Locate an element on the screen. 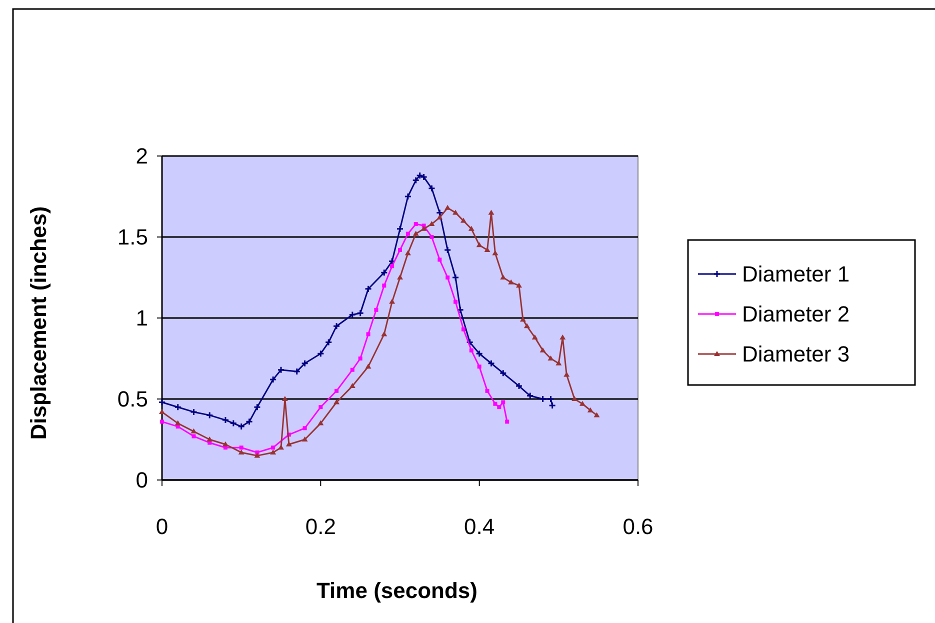  x-tick-label: 0.2 is located at coordinates (320, 526).